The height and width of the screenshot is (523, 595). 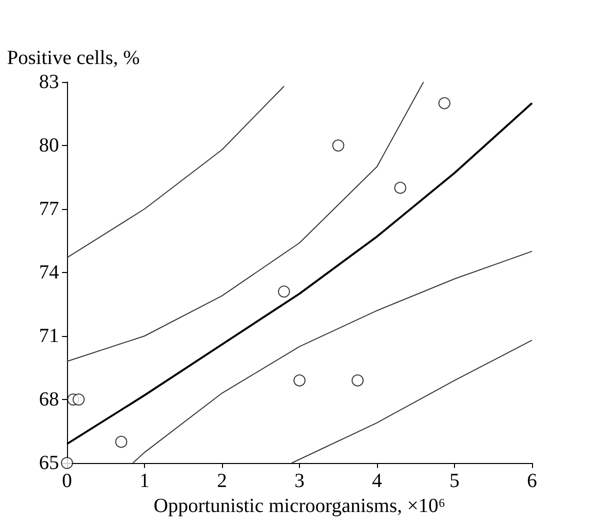 I want to click on y-tick-label: 68, so click(x=49, y=399).